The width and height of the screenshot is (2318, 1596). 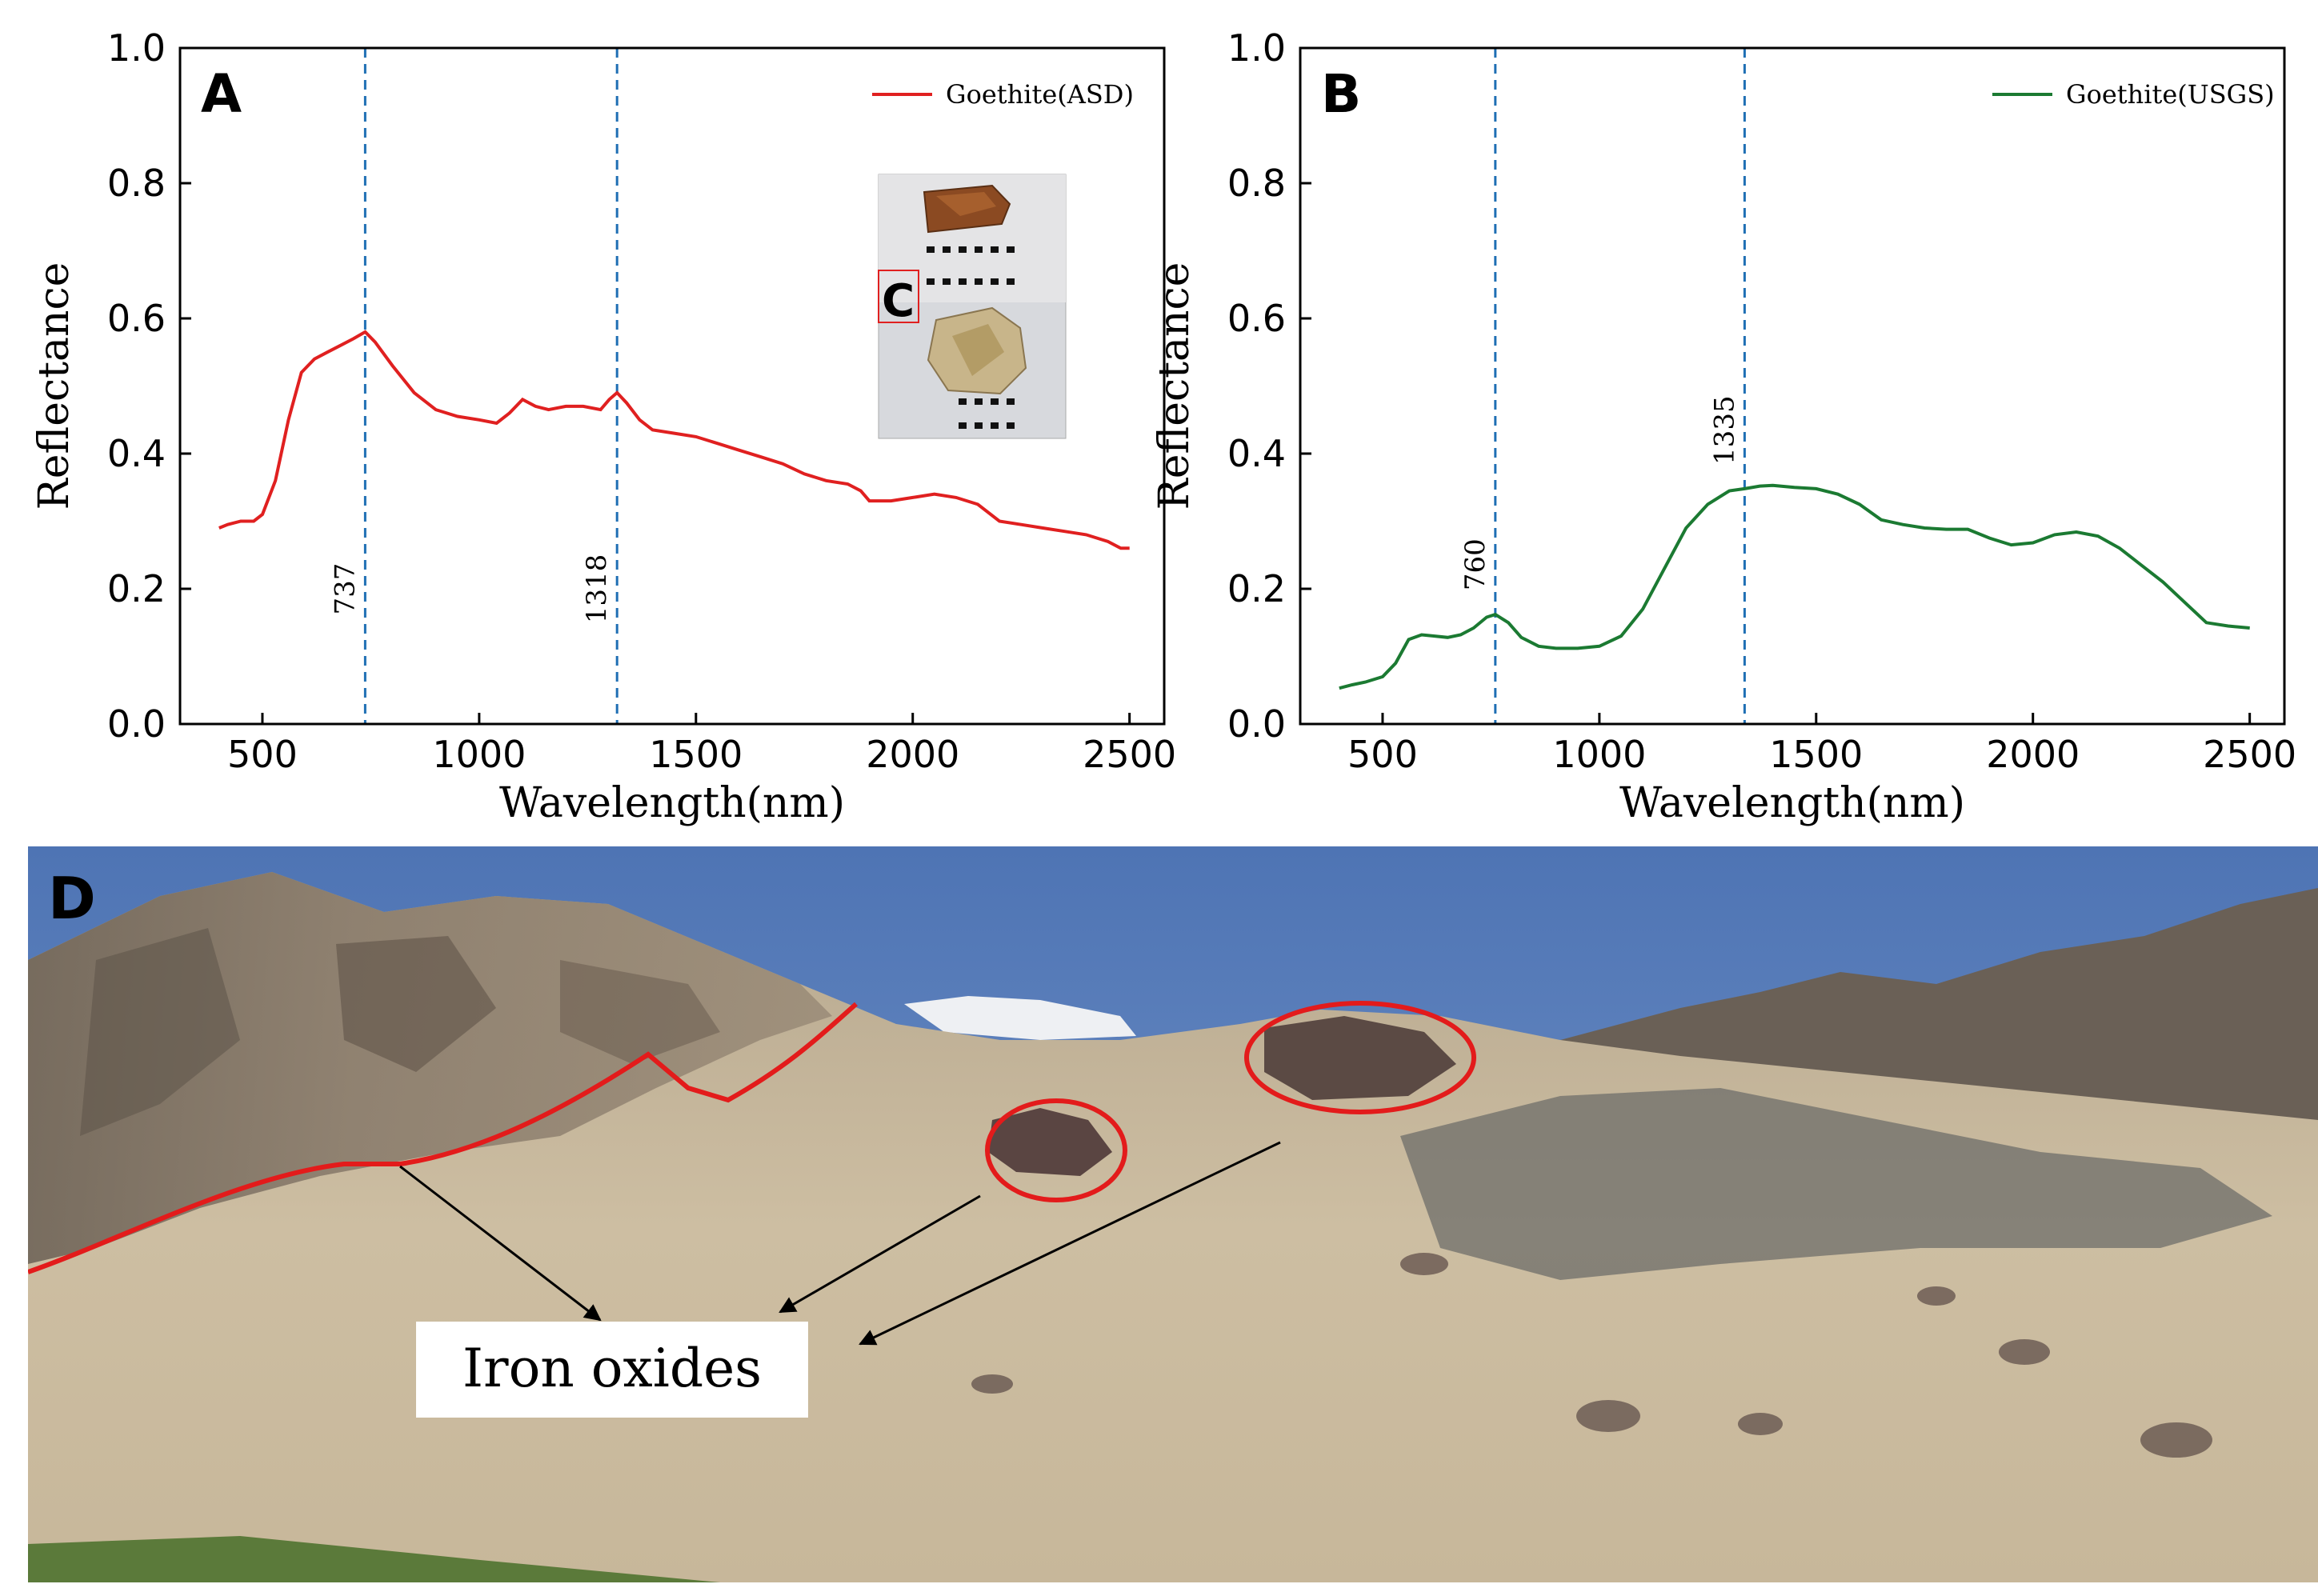 What do you see at coordinates (1724, 430) in the screenshot?
I see `b-reference-label-1335: 1335` at bounding box center [1724, 430].